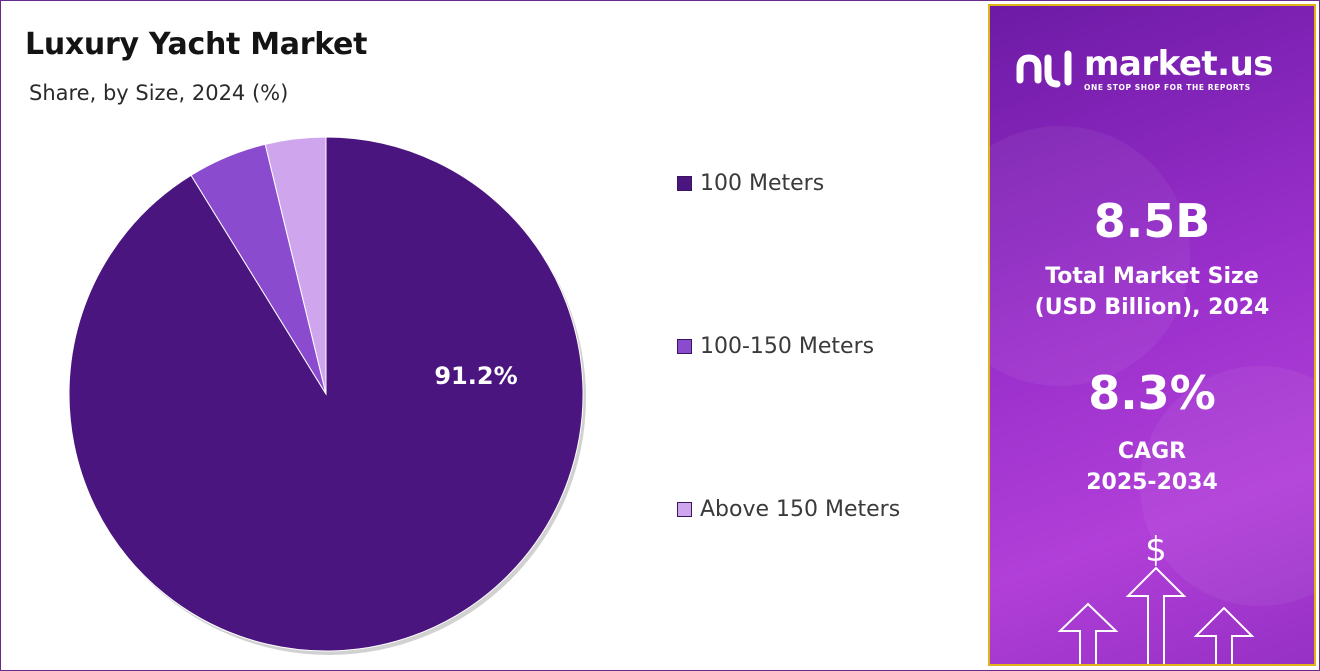 The height and width of the screenshot is (671, 1320). Describe the element at coordinates (1156, 550) in the screenshot. I see `dollar-icon: $` at that location.